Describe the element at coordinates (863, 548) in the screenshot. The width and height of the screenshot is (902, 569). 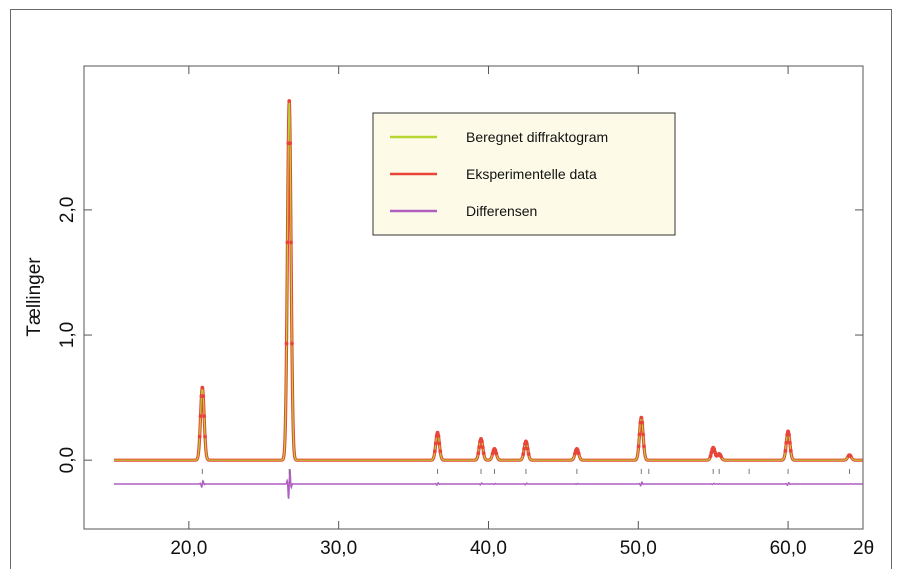
I see `x-axis-title: 2θ` at that location.